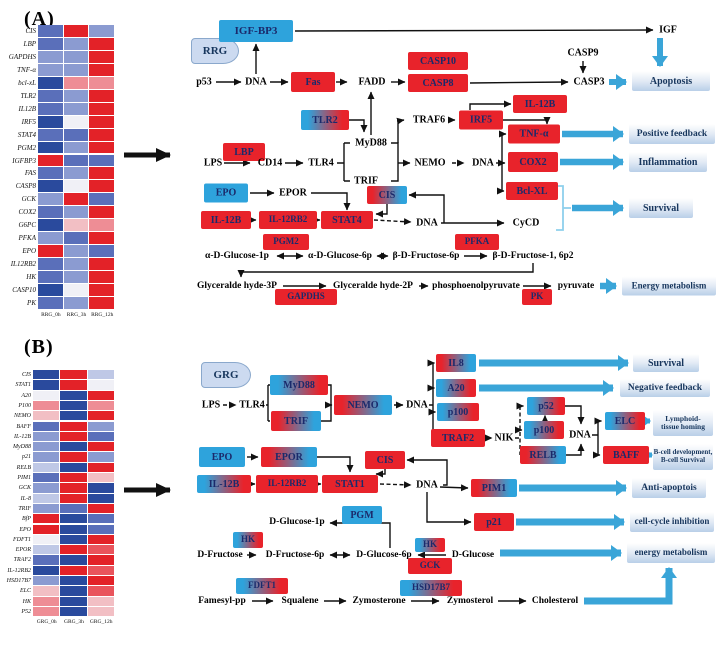 The width and height of the screenshot is (719, 649). I want to click on irf5-box: IRF5, so click(481, 120).